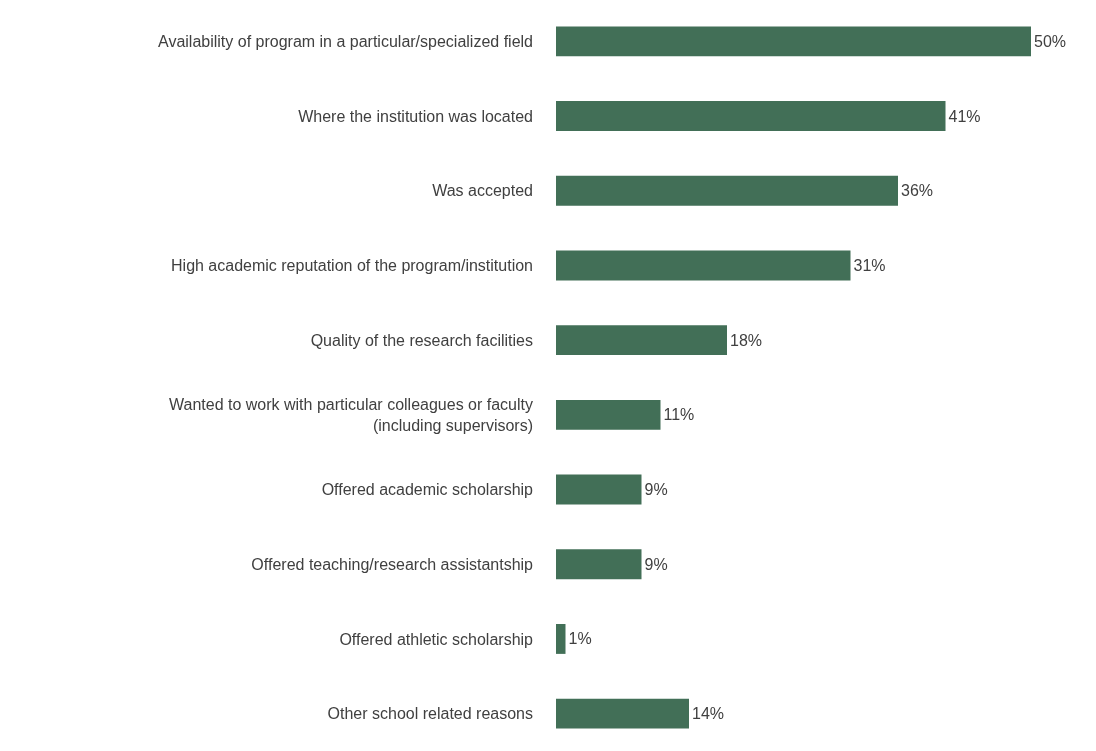 The height and width of the screenshot is (751, 1096). What do you see at coordinates (708, 714) in the screenshot?
I see `data-label: 14%` at bounding box center [708, 714].